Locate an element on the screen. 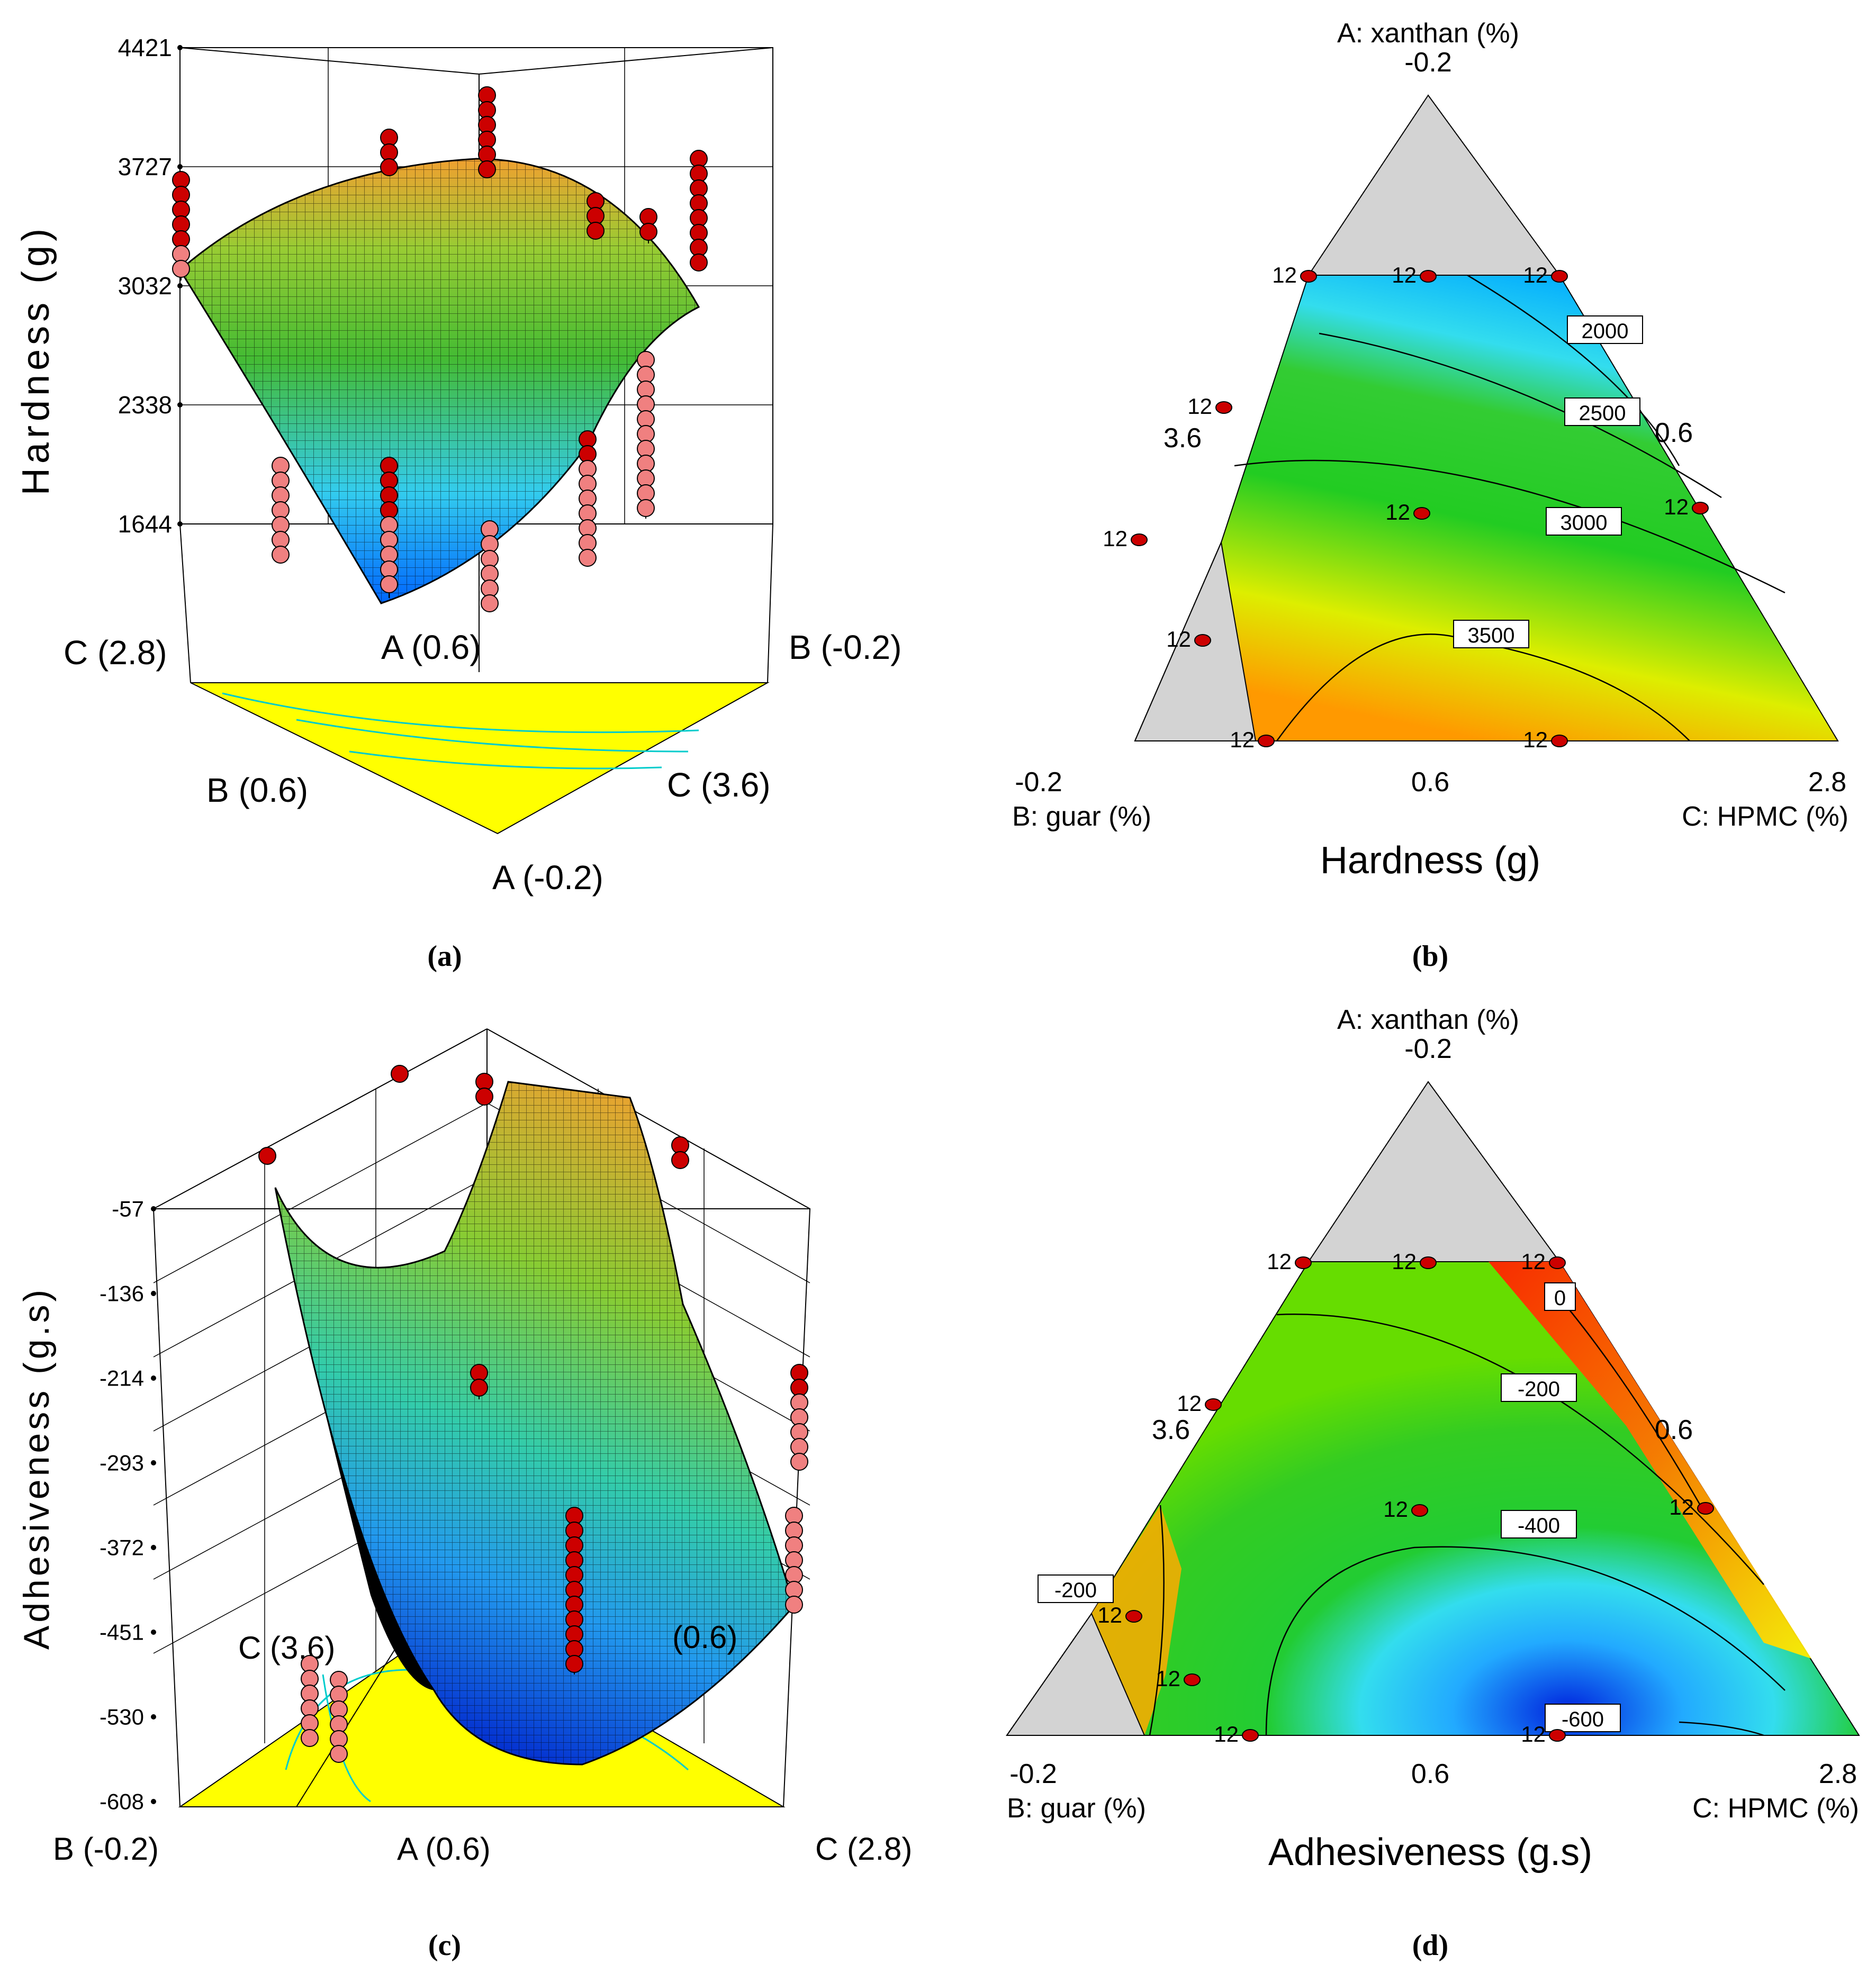  panel-d-feasible-region is located at coordinates (1475, 1499).